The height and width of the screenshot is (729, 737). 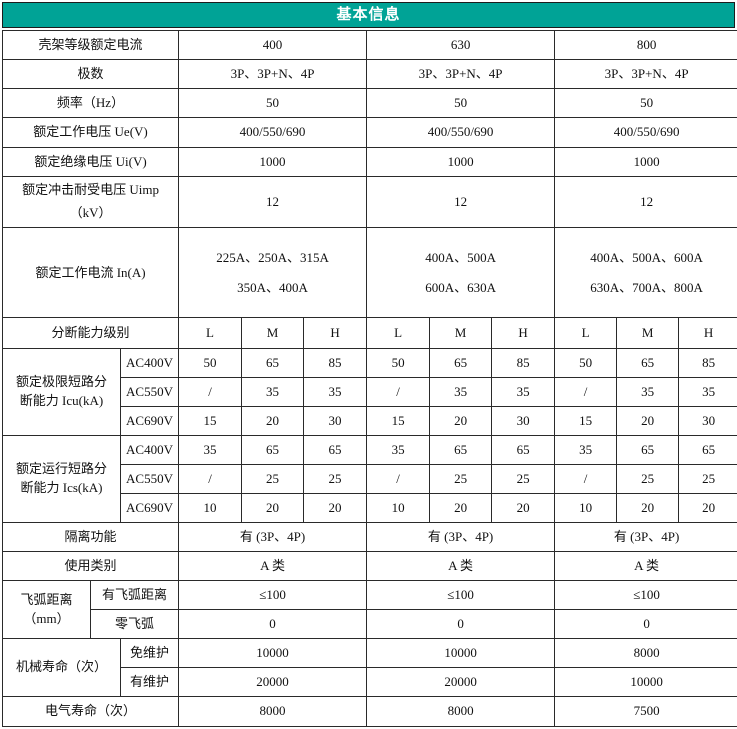 What do you see at coordinates (335, 363) in the screenshot?
I see `value-cell: 85` at bounding box center [335, 363].